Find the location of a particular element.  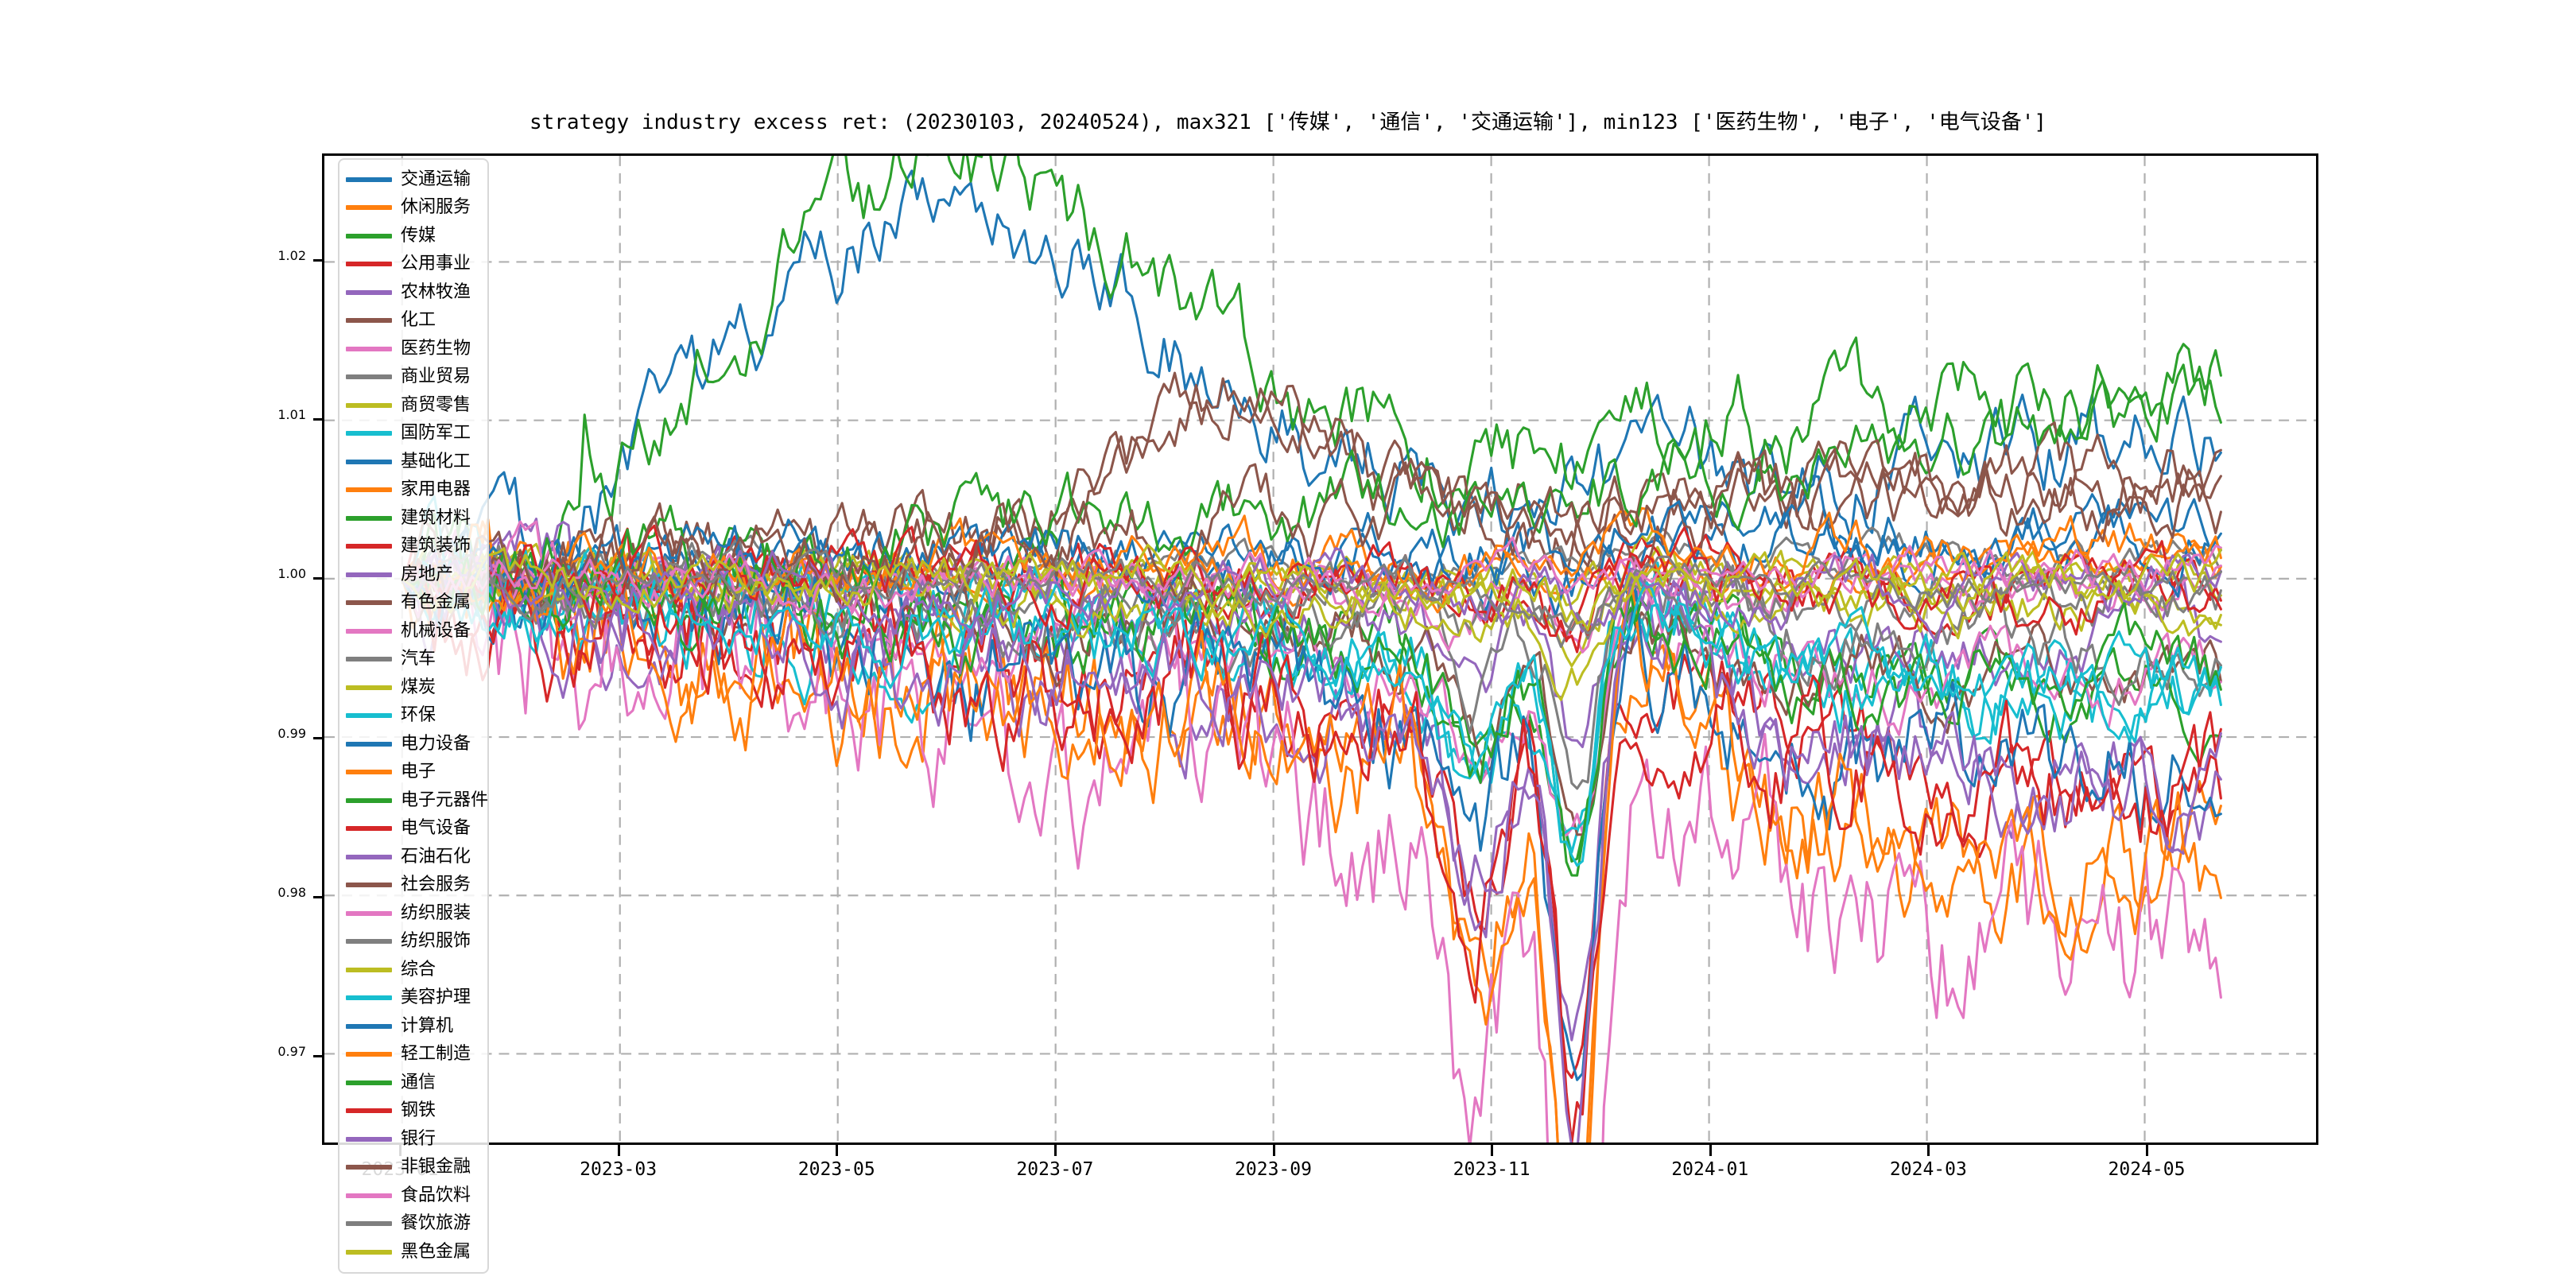

legend-item: 通信 is located at coordinates (414, 1083).